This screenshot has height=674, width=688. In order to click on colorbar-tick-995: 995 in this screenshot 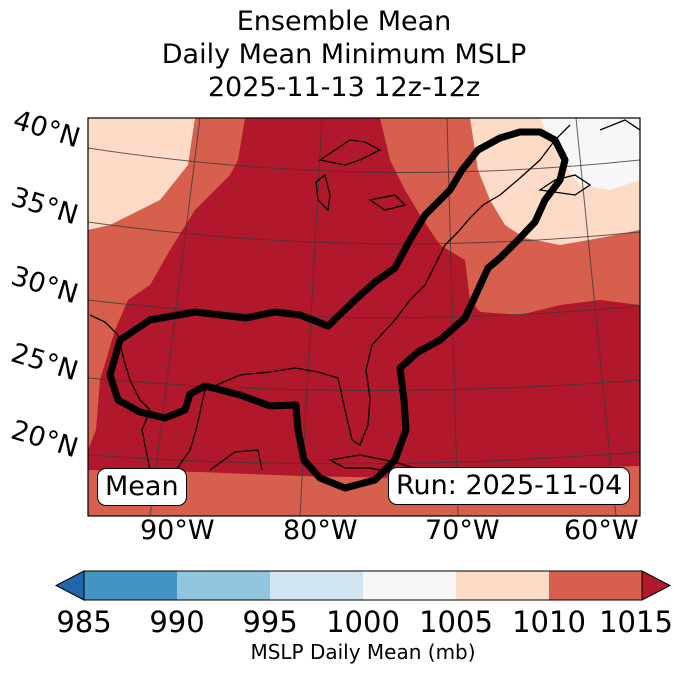, I will do `click(270, 622)`.